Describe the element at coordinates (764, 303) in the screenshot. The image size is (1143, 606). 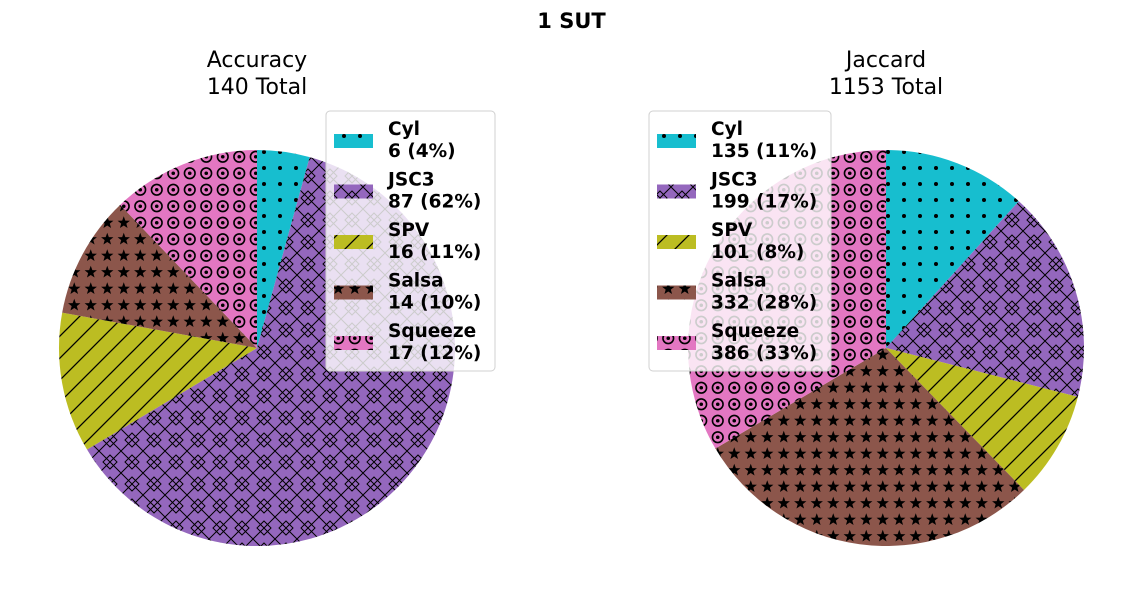
I see `legend-value-salsa: 332 (28%)` at that location.